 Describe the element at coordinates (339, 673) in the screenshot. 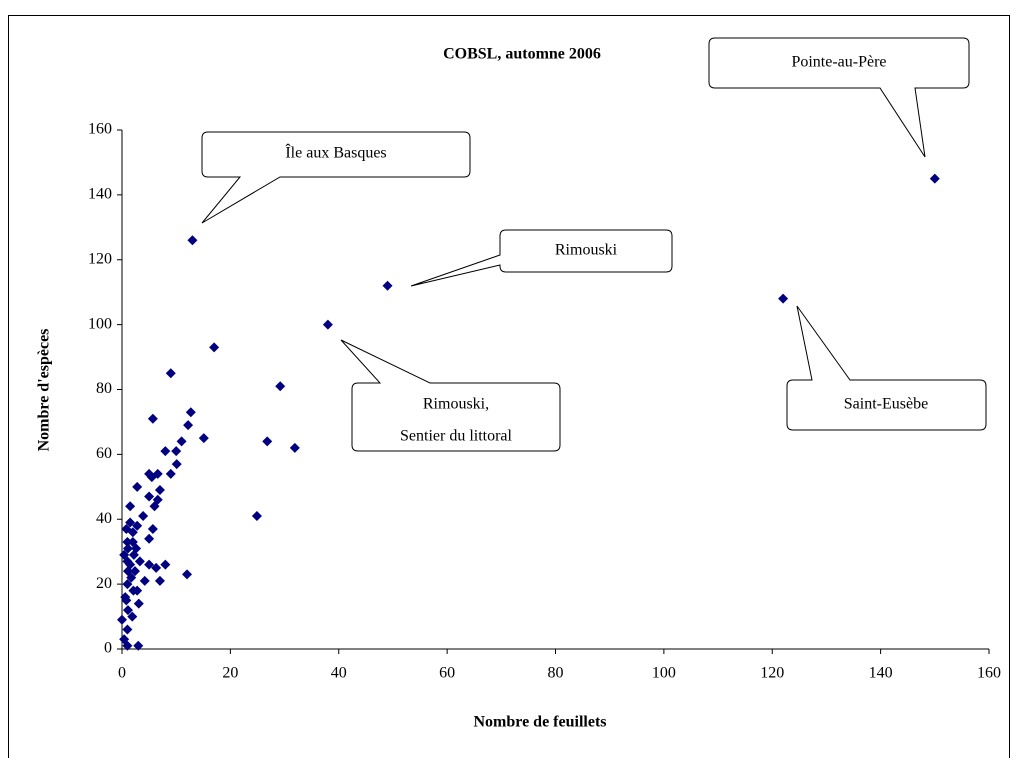

I see `x-tick-label: 40` at that location.